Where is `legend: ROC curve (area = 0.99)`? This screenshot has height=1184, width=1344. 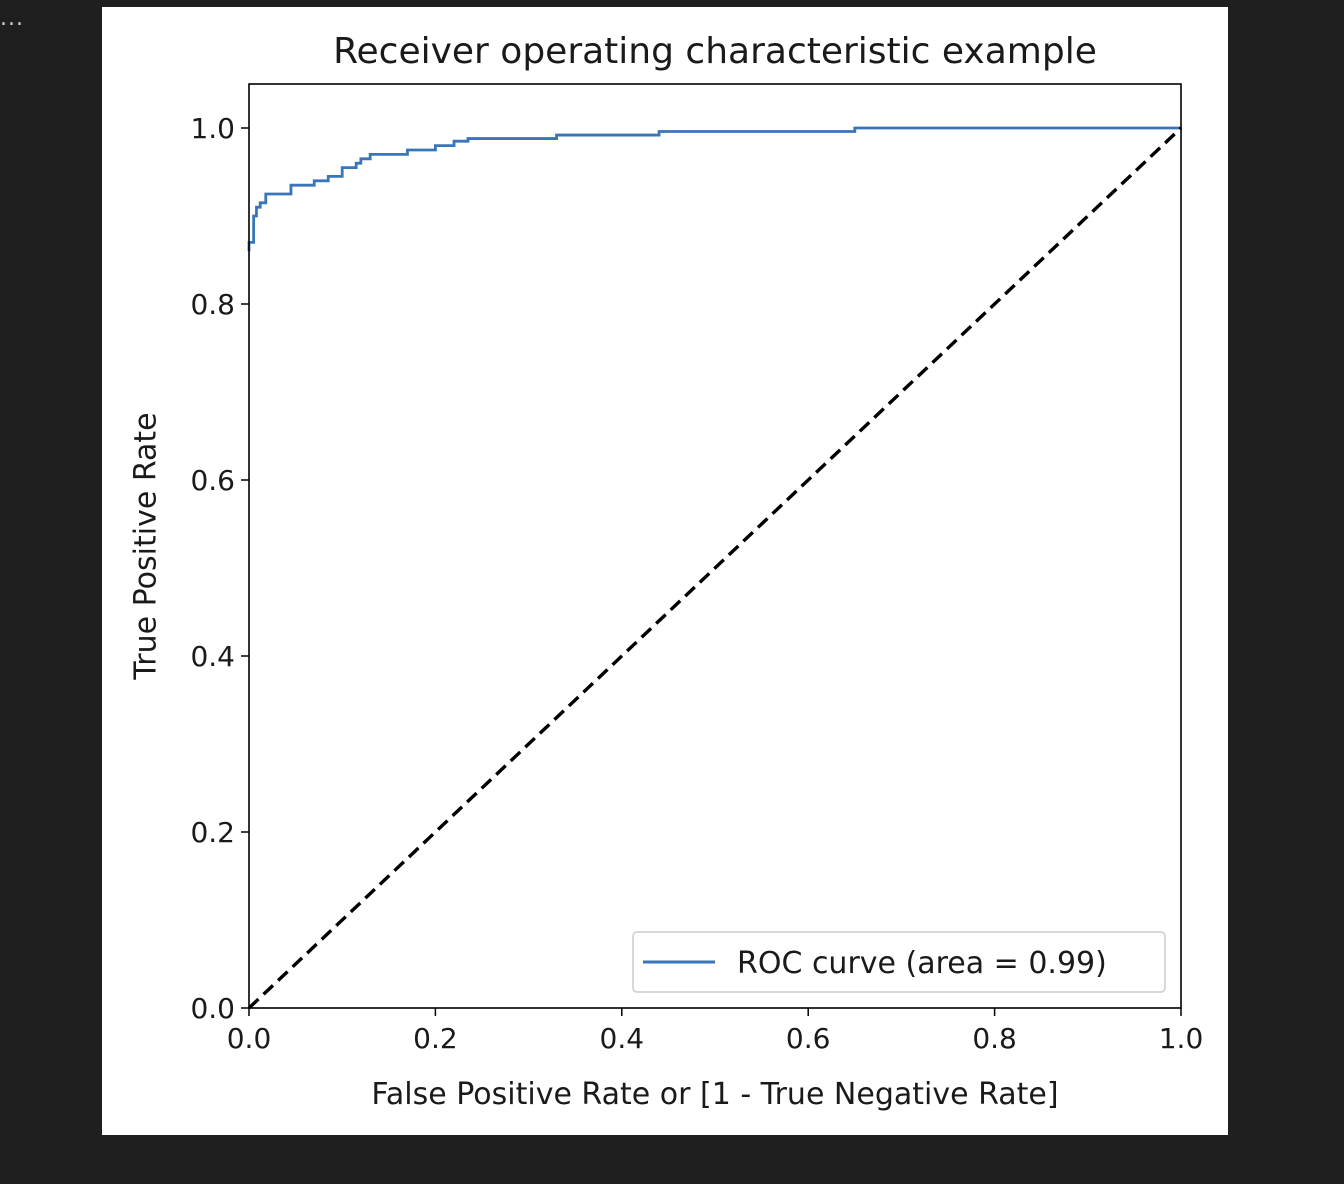
legend: ROC curve (area = 0.99) is located at coordinates (899, 962).